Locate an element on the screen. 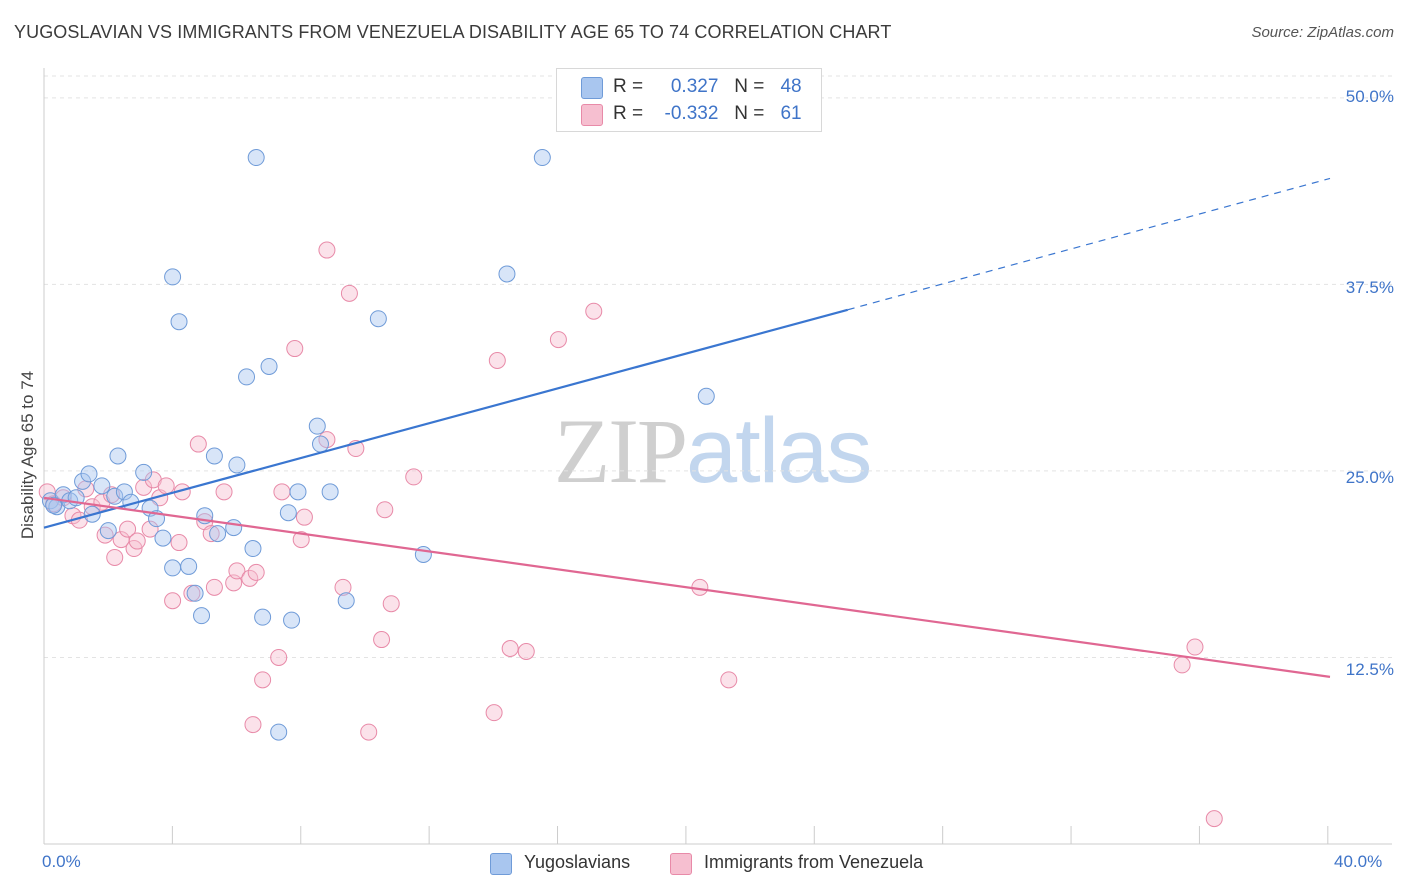  correlation-legend: R = 0.327 N = 48 R = -0.332 N = 61 is located at coordinates (689, 100).